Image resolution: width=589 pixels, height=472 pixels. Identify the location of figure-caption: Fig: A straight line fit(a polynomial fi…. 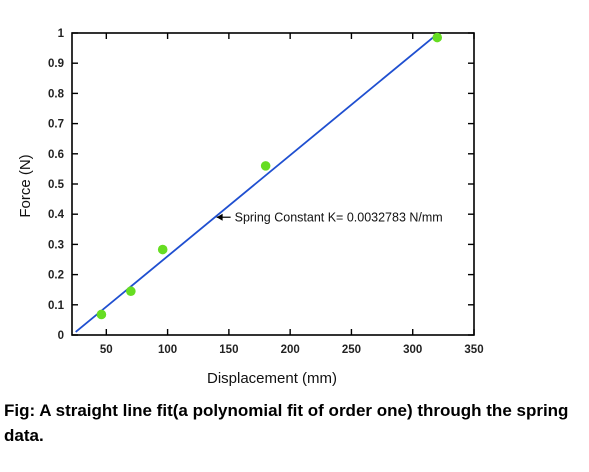
(286, 423).